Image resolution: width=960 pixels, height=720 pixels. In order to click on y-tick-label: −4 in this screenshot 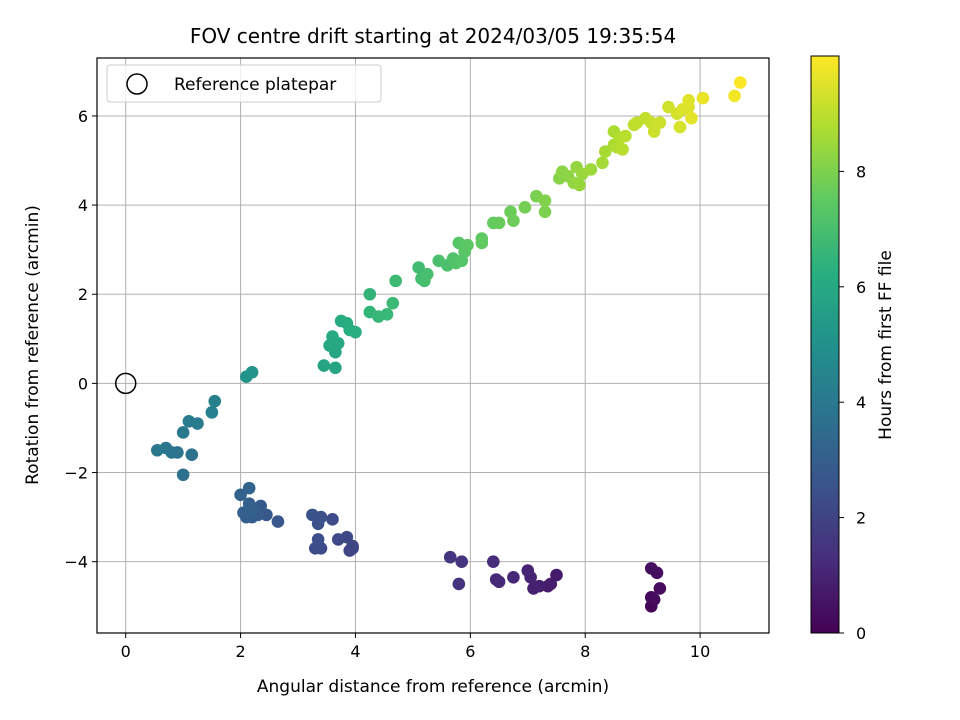, I will do `click(76, 562)`.